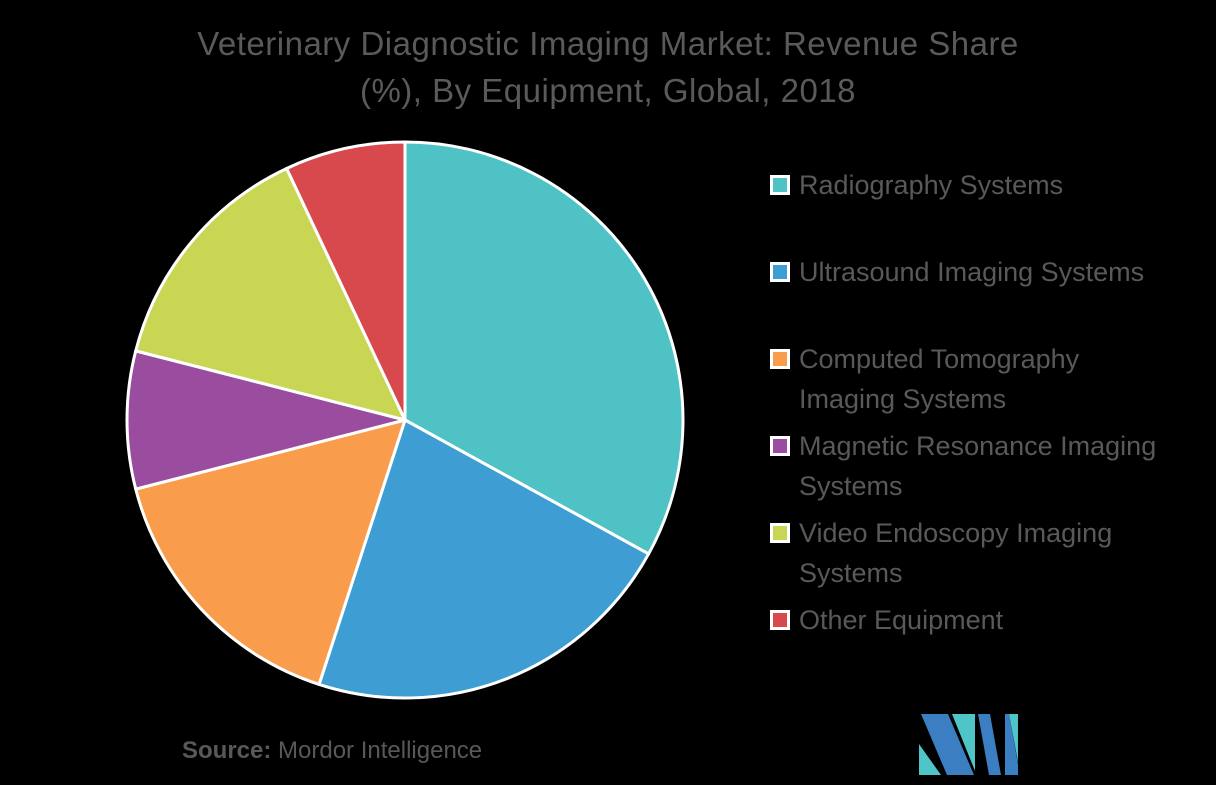 Image resolution: width=1216 pixels, height=785 pixels. What do you see at coordinates (978, 466) in the screenshot?
I see `legend-label: Magnetic Resonance Imaging Systems` at bounding box center [978, 466].